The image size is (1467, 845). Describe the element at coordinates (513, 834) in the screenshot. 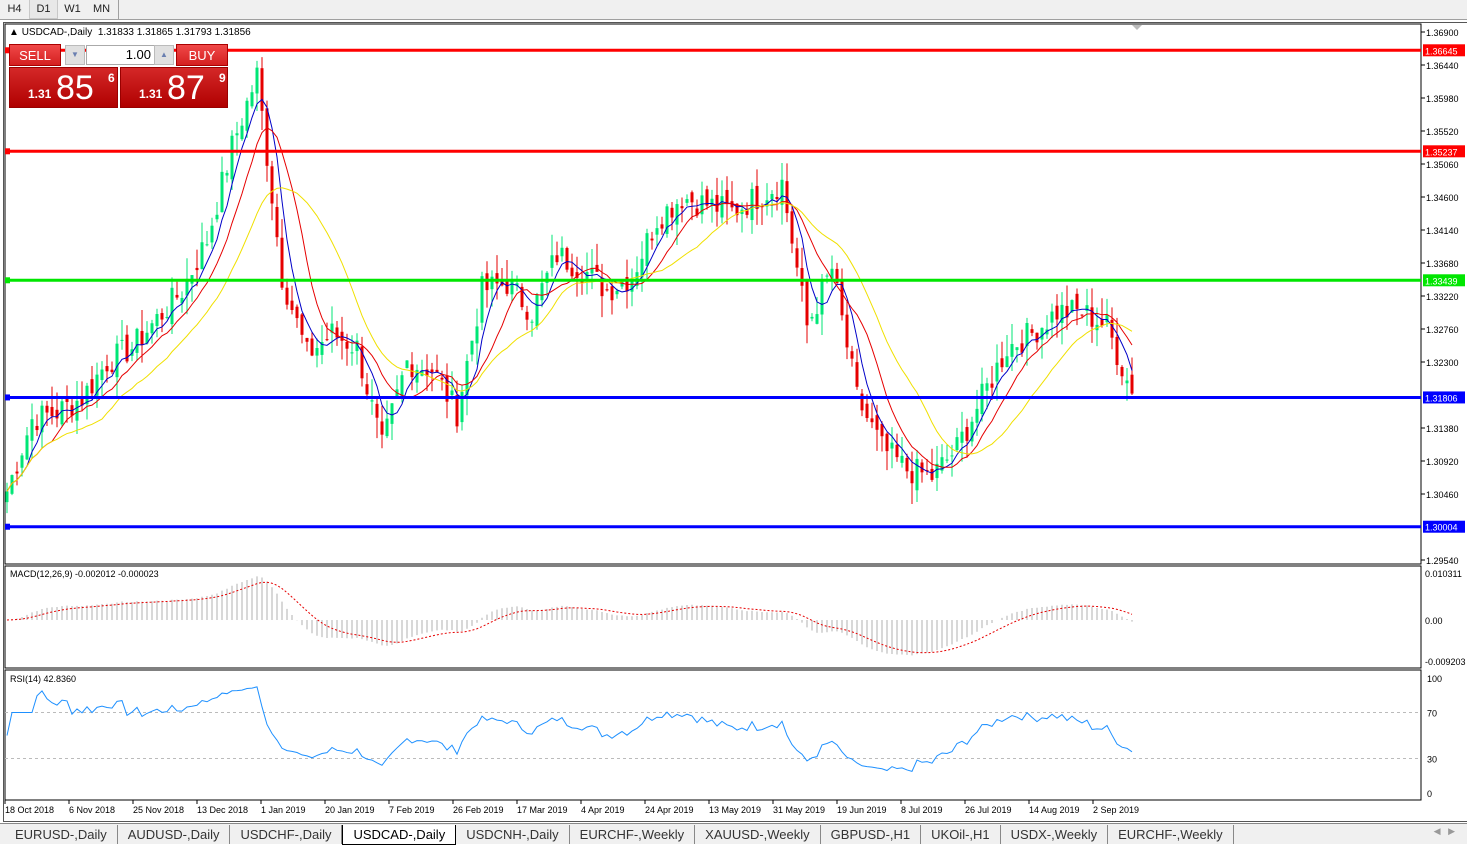

I see `chart-tab: USDCNH-,Daily` at that location.